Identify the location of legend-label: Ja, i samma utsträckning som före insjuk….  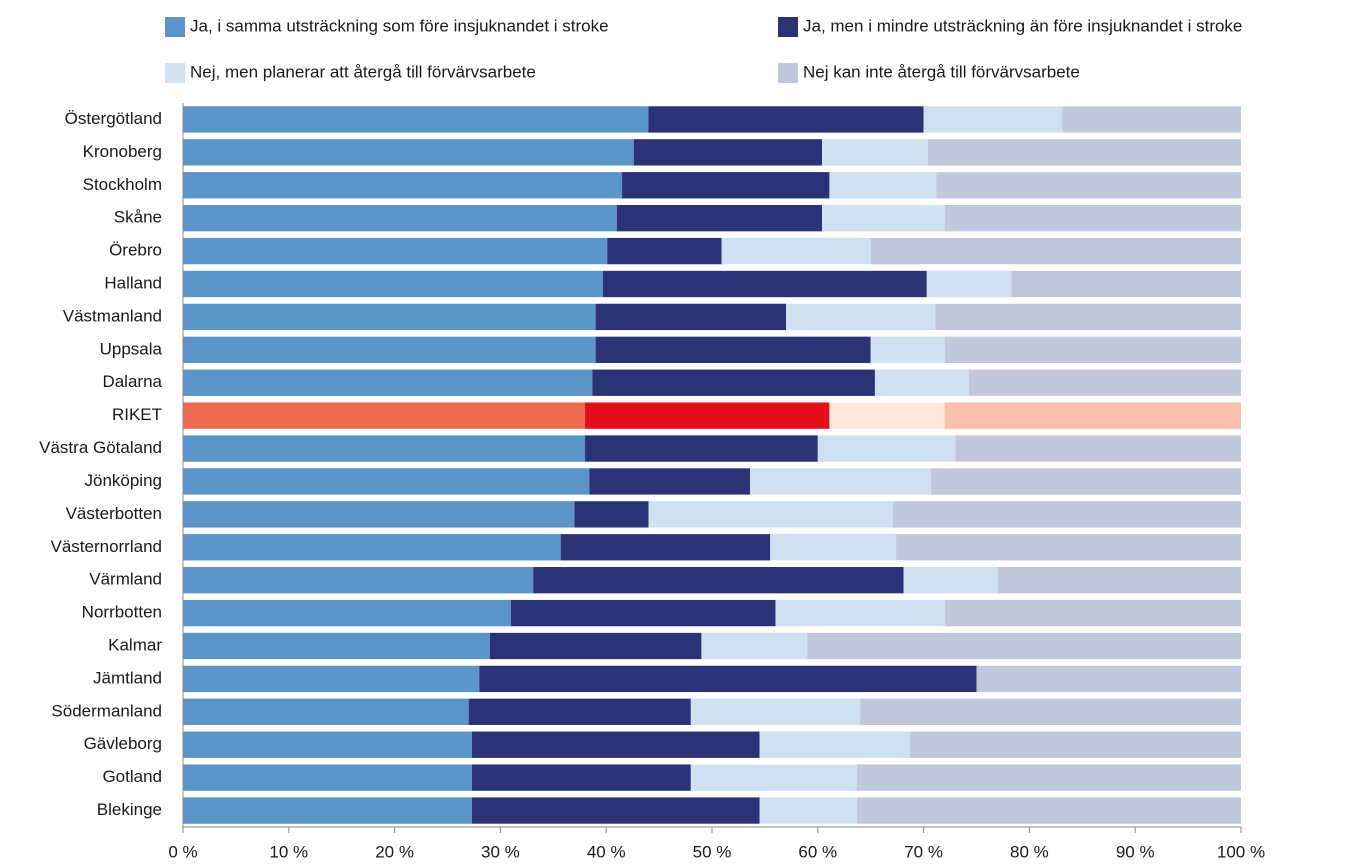
(399, 25).